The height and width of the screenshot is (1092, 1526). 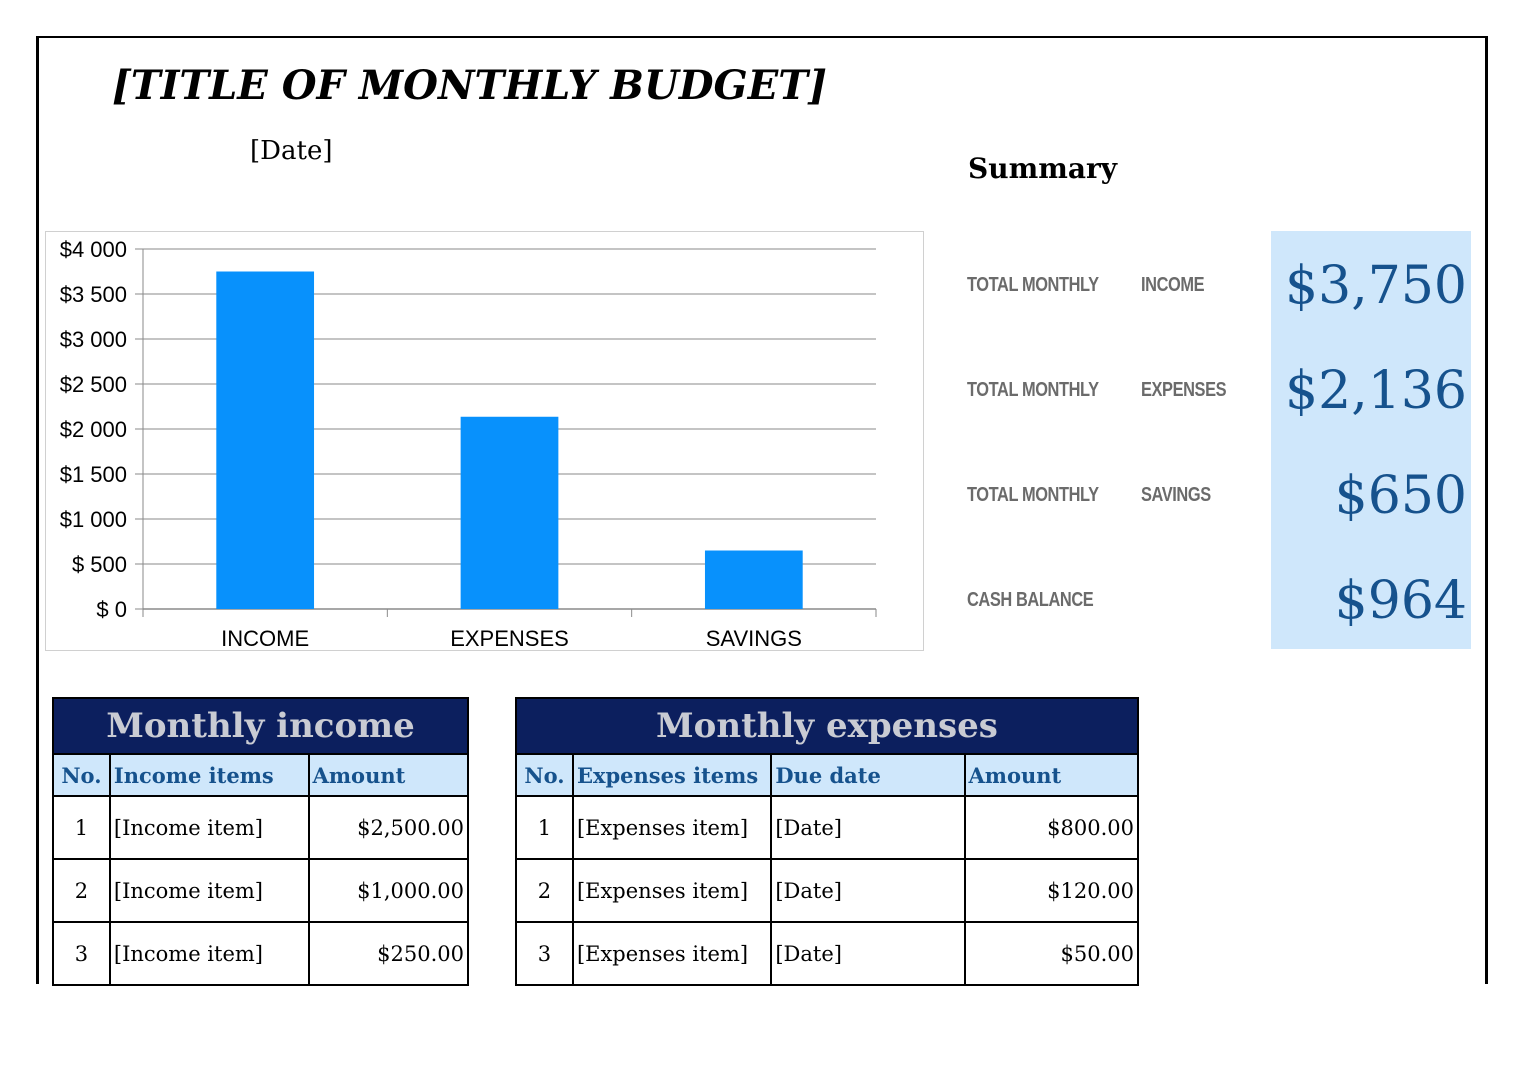 What do you see at coordinates (1051, 827) in the screenshot?
I see `expenses-amount: $800.00` at bounding box center [1051, 827].